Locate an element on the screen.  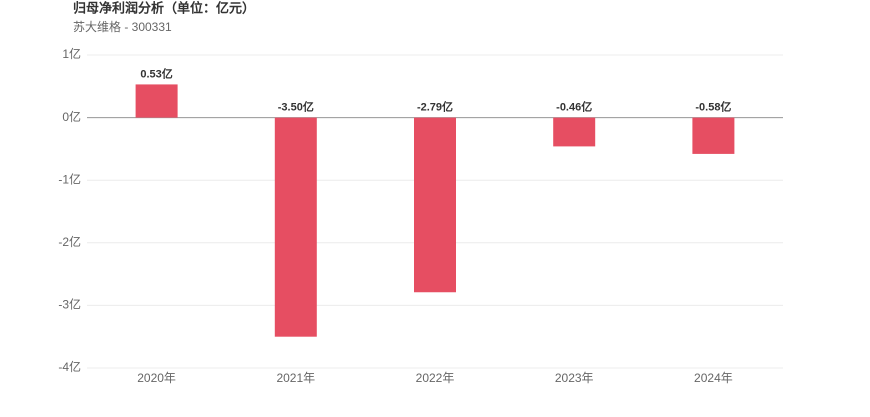
chart-title: 归母净利润分析（单位：亿元） is located at coordinates (164, 7).